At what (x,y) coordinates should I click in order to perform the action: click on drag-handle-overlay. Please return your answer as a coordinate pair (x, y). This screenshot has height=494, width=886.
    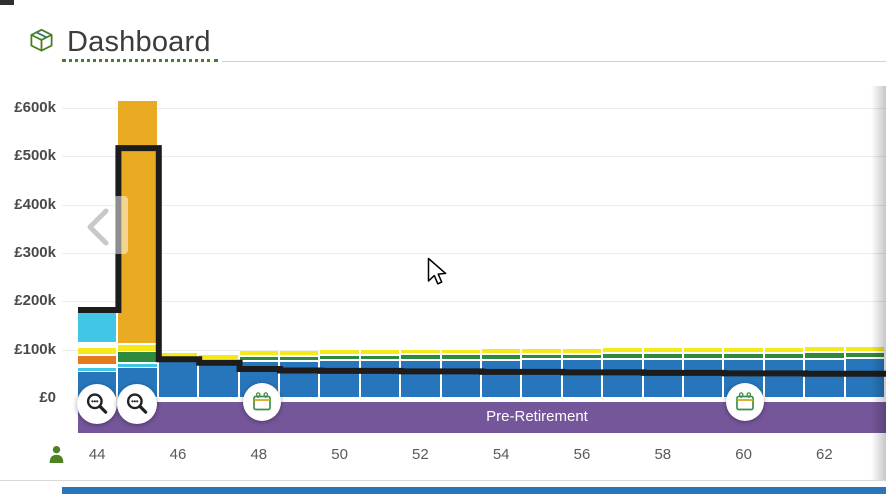
    Looking at the image, I should click on (120, 225).